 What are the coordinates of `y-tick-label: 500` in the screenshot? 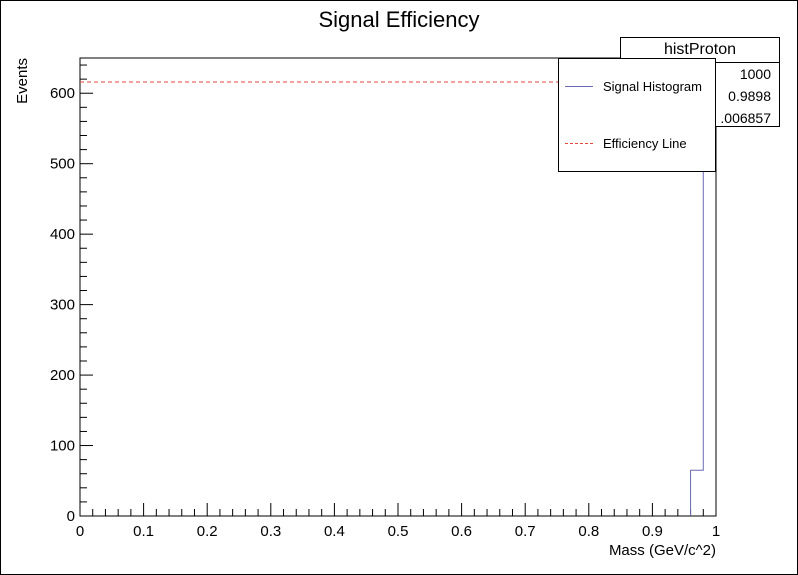 It's located at (62, 164).